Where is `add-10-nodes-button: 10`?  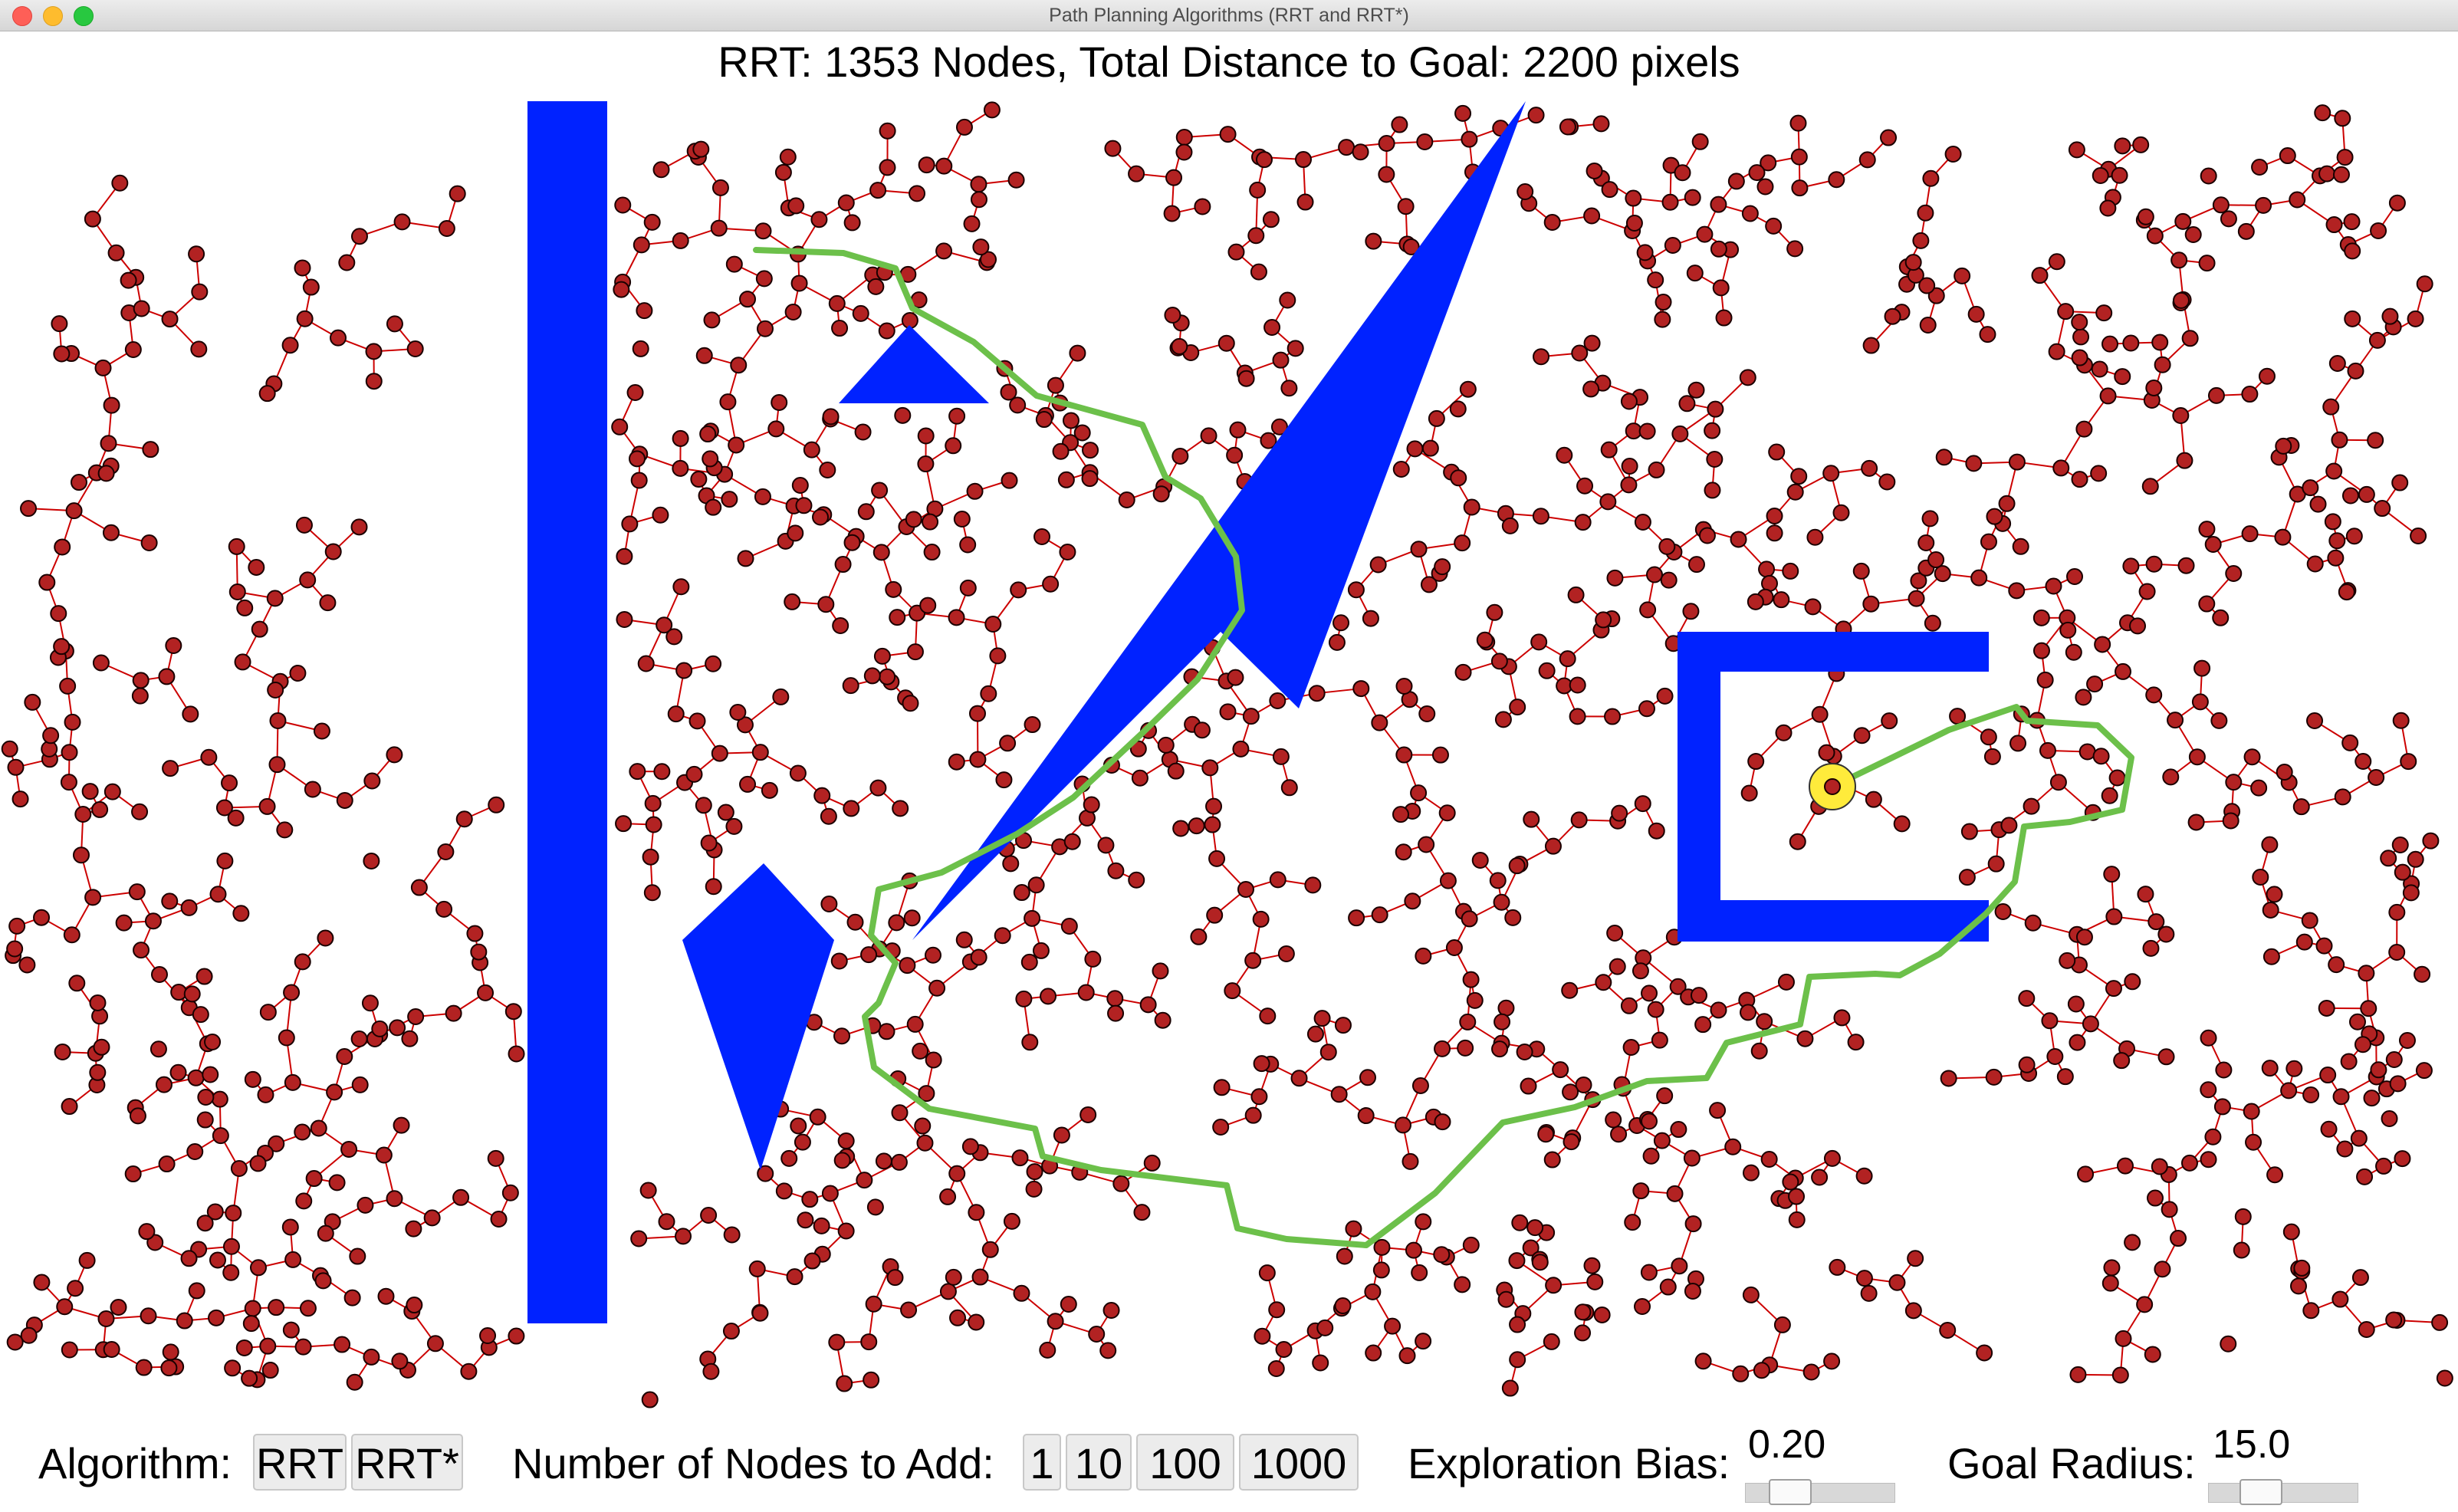
add-10-nodes-button: 10 is located at coordinates (1099, 1462).